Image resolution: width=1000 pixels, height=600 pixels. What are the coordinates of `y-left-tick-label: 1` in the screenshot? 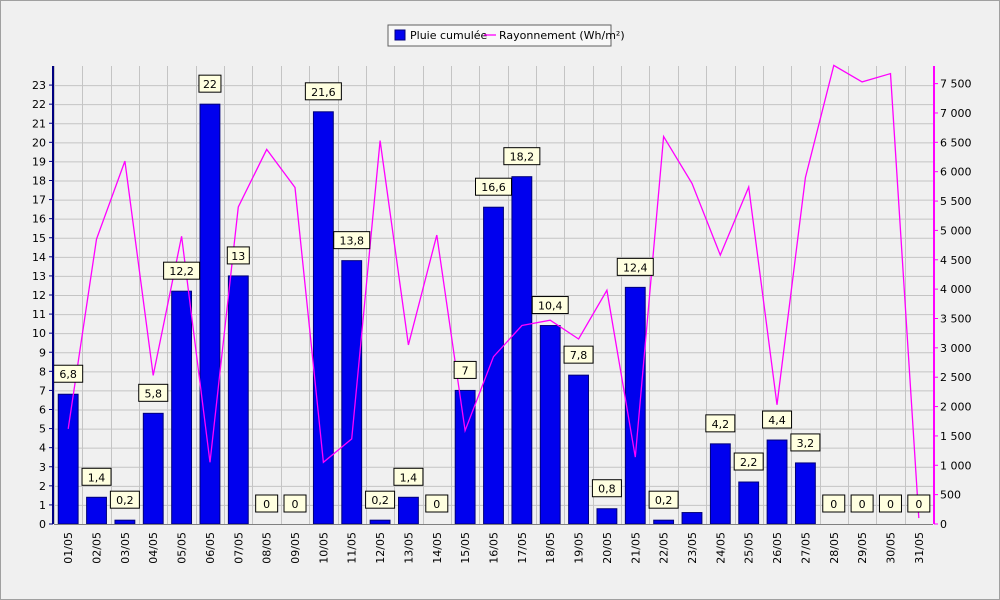 It's located at (42, 505).